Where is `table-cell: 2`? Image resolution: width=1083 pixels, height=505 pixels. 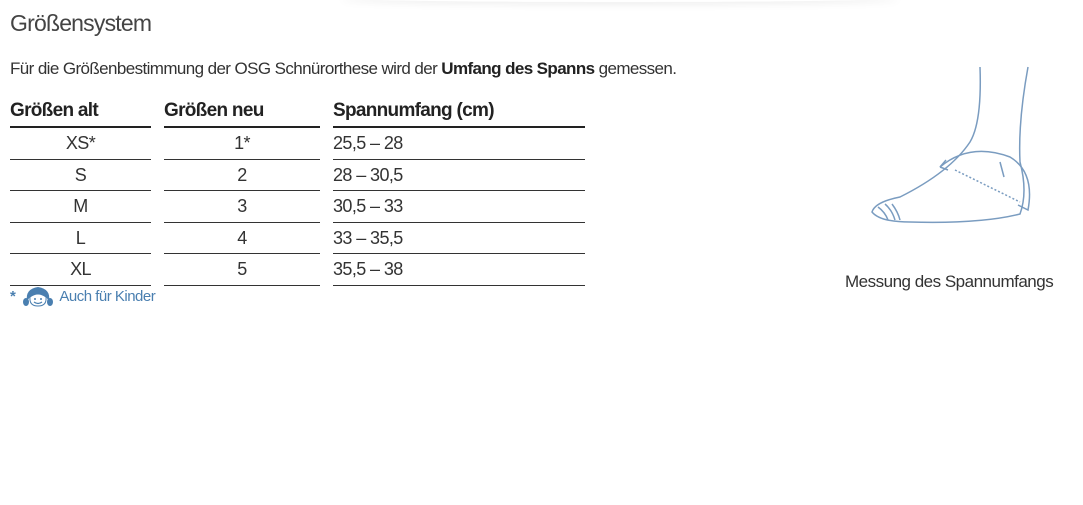 table-cell: 2 is located at coordinates (242, 175).